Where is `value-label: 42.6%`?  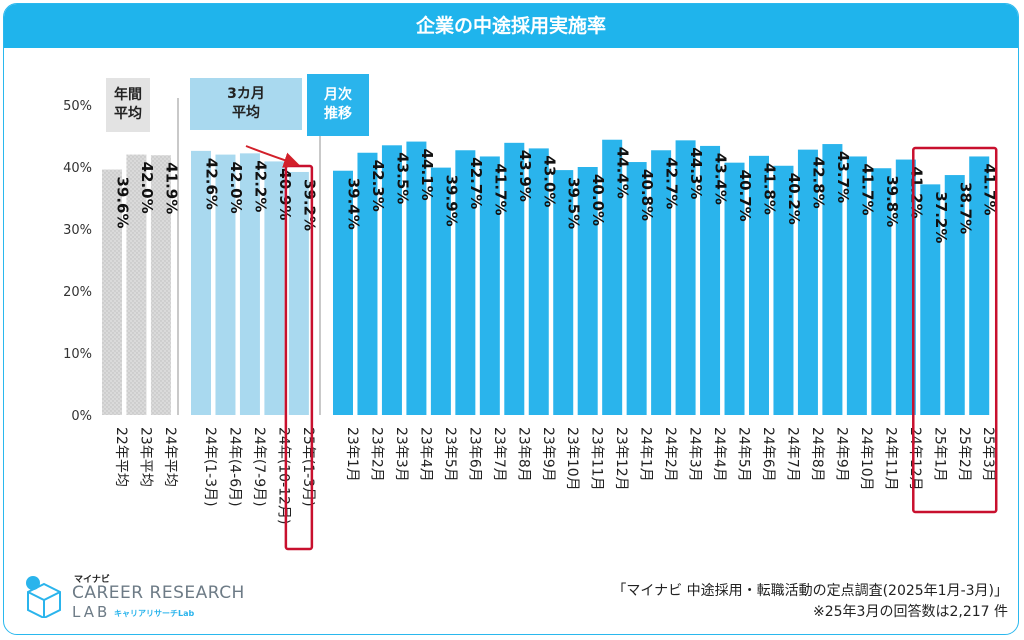
value-label: 42.6% is located at coordinates (212, 184).